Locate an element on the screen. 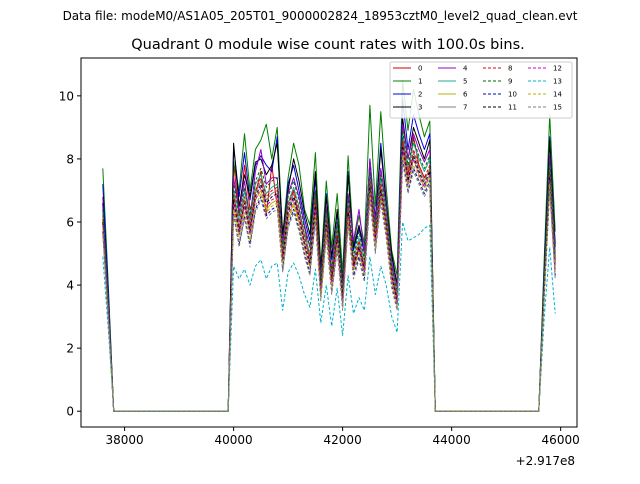 This screenshot has width=640, height=484. legend-label: 14 is located at coordinates (557, 95).